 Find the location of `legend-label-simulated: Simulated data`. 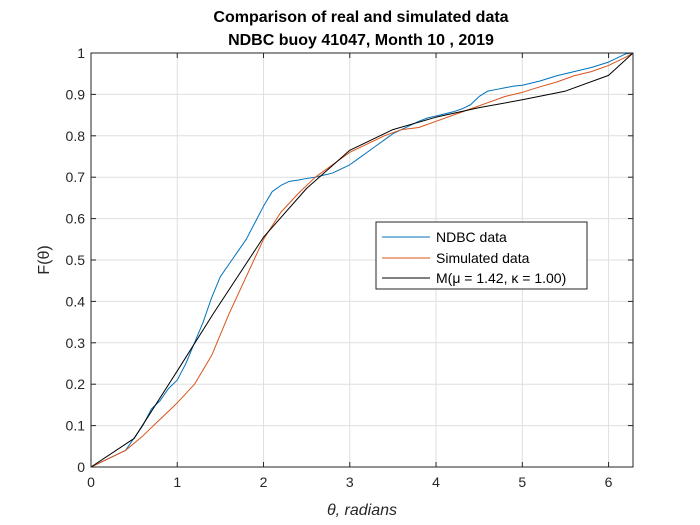

legend-label-simulated: Simulated data is located at coordinates (483, 258).